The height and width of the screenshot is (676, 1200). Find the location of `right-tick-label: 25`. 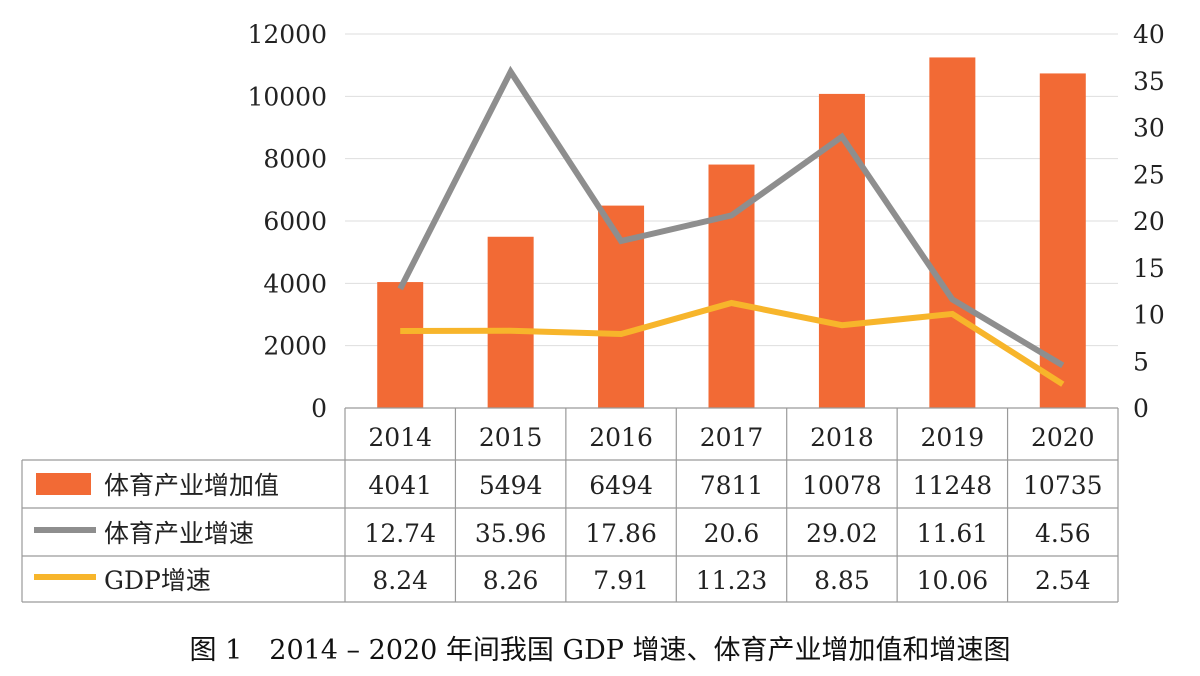

right-tick-label: 25 is located at coordinates (1149, 174).